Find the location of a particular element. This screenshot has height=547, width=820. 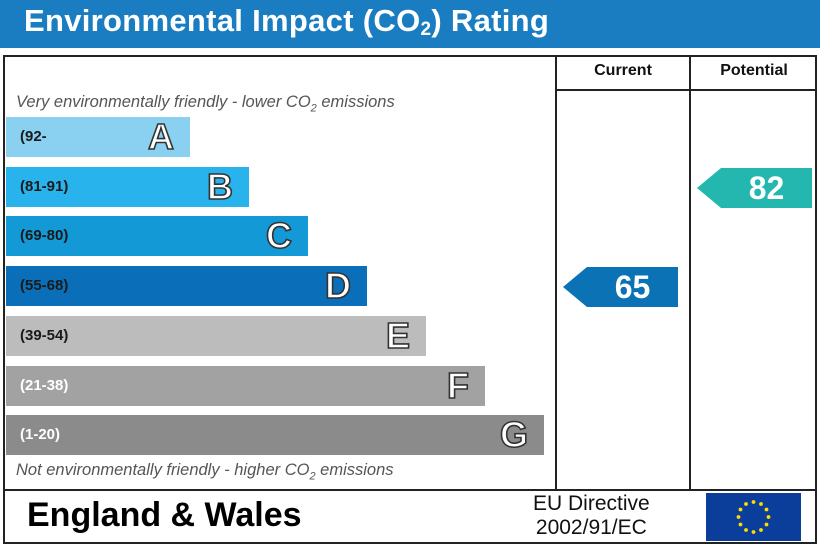

band-a: (92- A is located at coordinates (98, 137).